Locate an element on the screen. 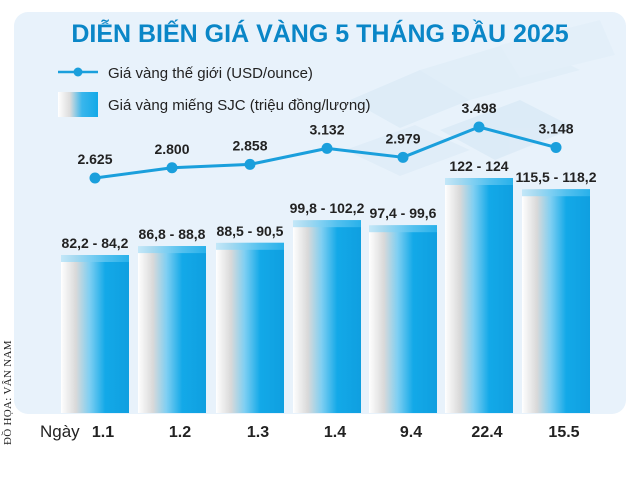  bar-cap-1.2 is located at coordinates (172, 250).